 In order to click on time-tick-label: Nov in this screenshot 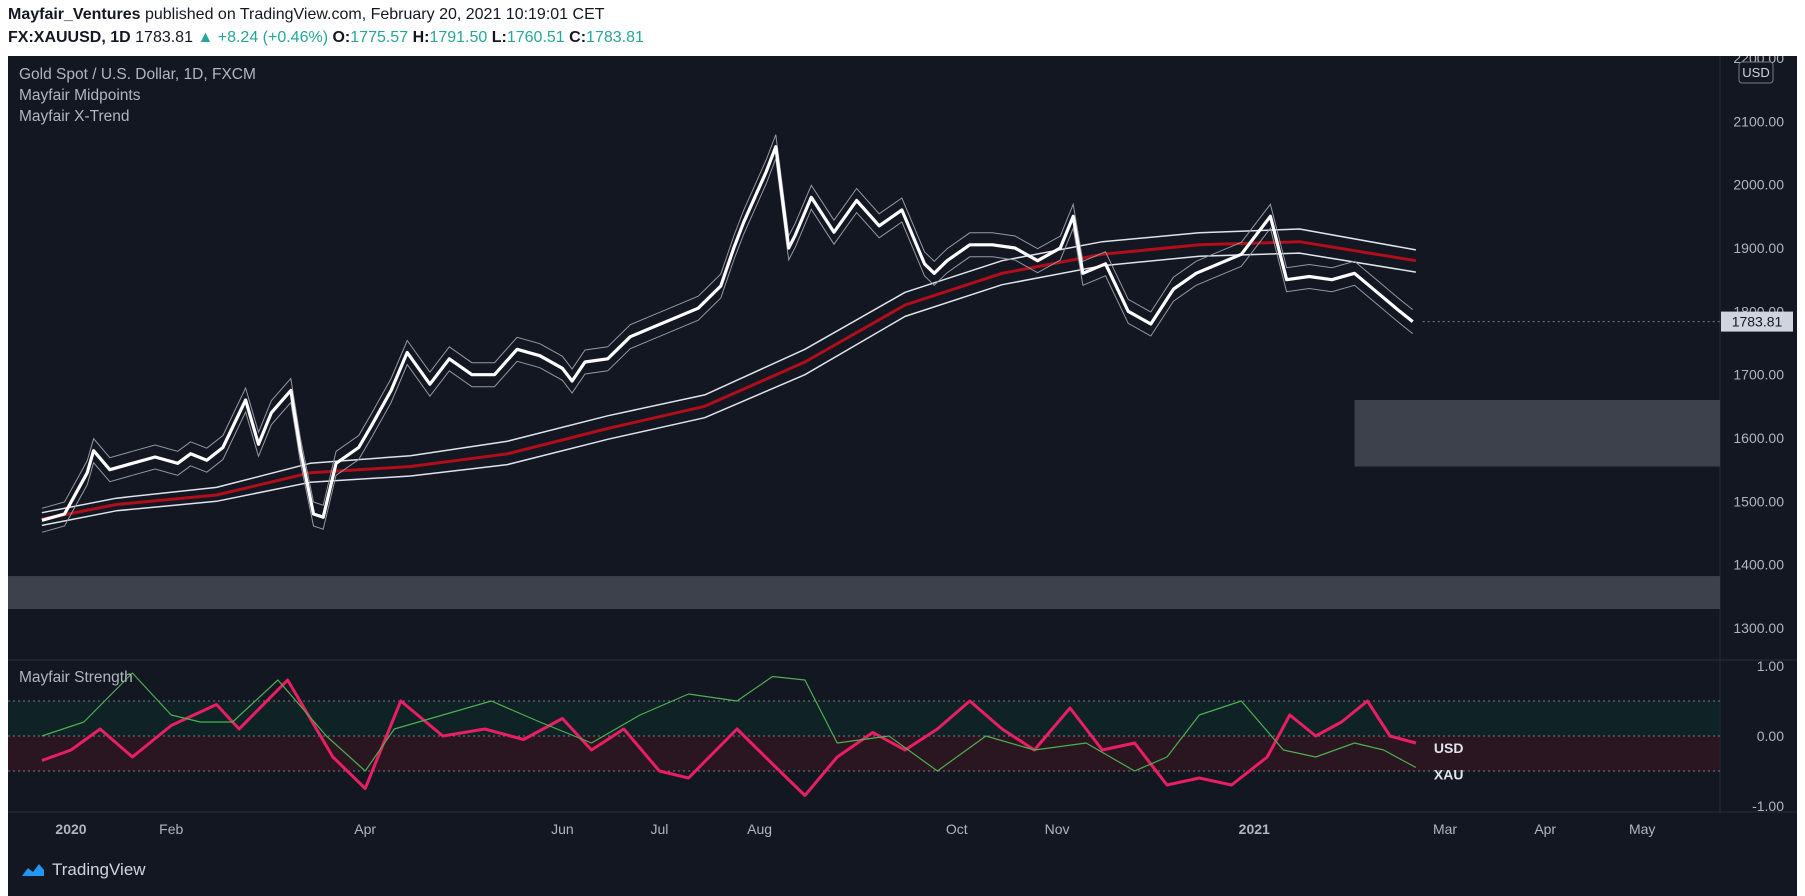, I will do `click(1057, 829)`.